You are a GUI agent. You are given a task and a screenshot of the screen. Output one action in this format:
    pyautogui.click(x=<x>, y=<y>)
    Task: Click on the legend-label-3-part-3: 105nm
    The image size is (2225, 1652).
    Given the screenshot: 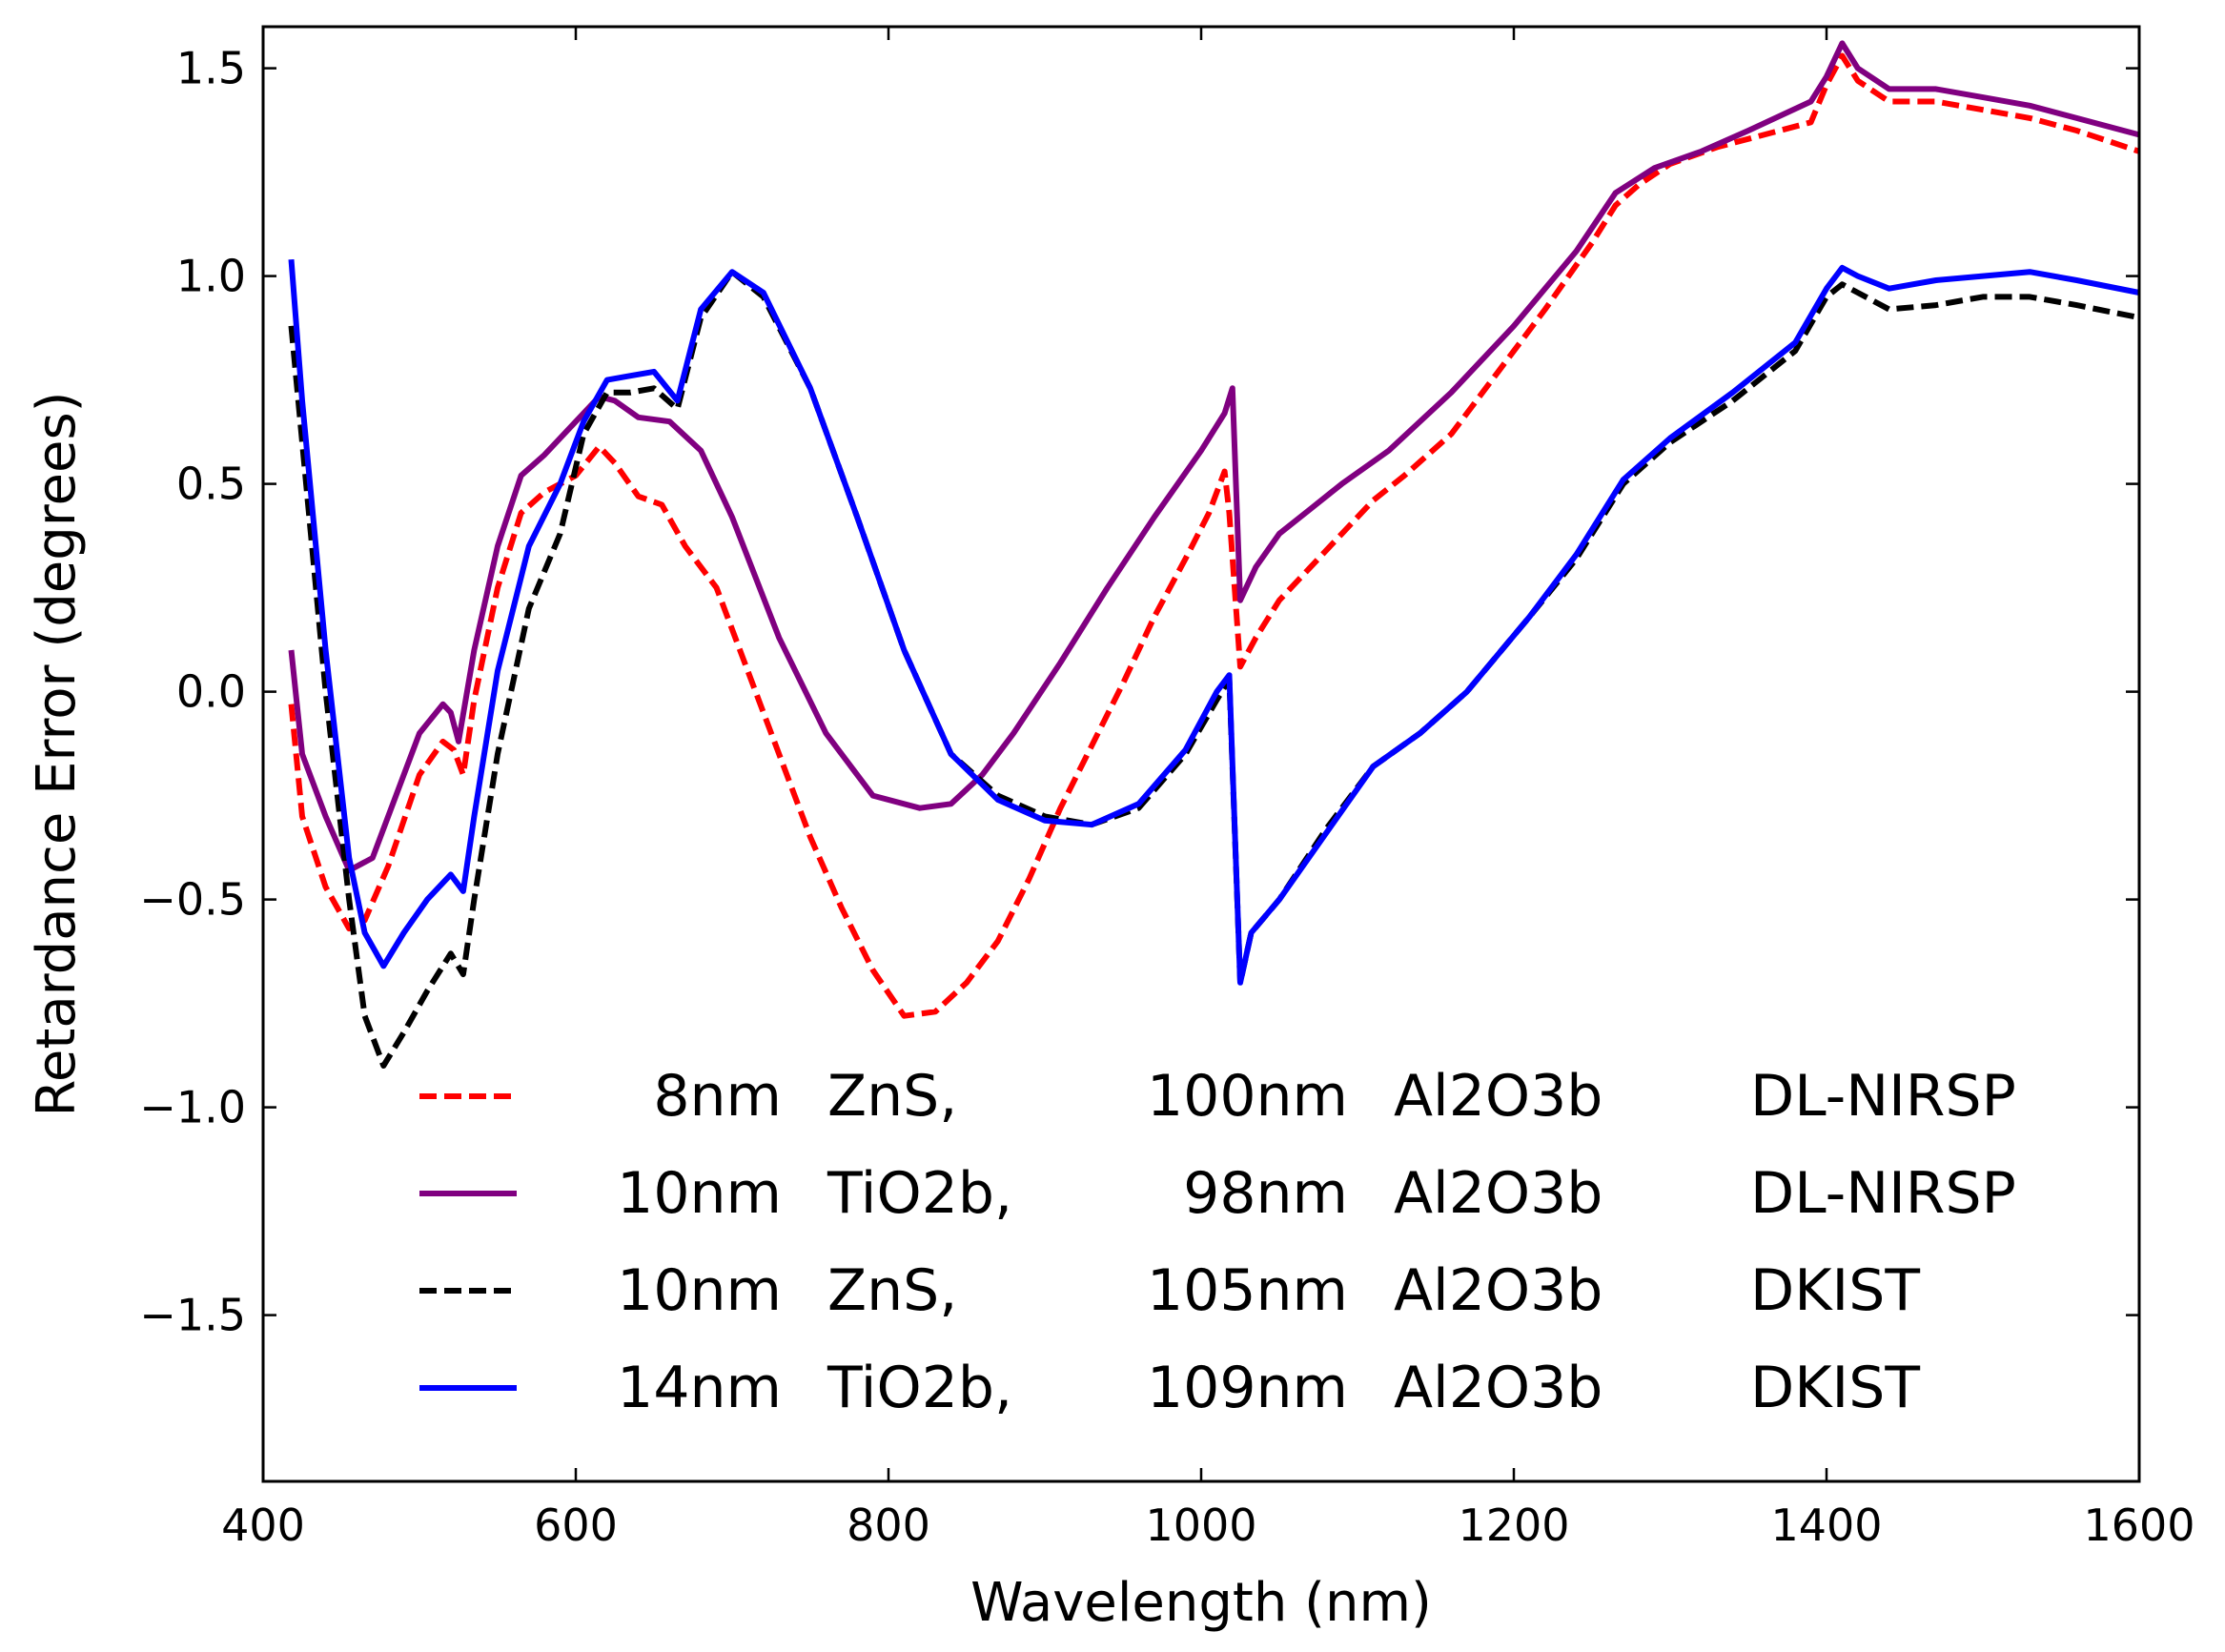 What is the action you would take?
    pyautogui.click(x=1247, y=1290)
    